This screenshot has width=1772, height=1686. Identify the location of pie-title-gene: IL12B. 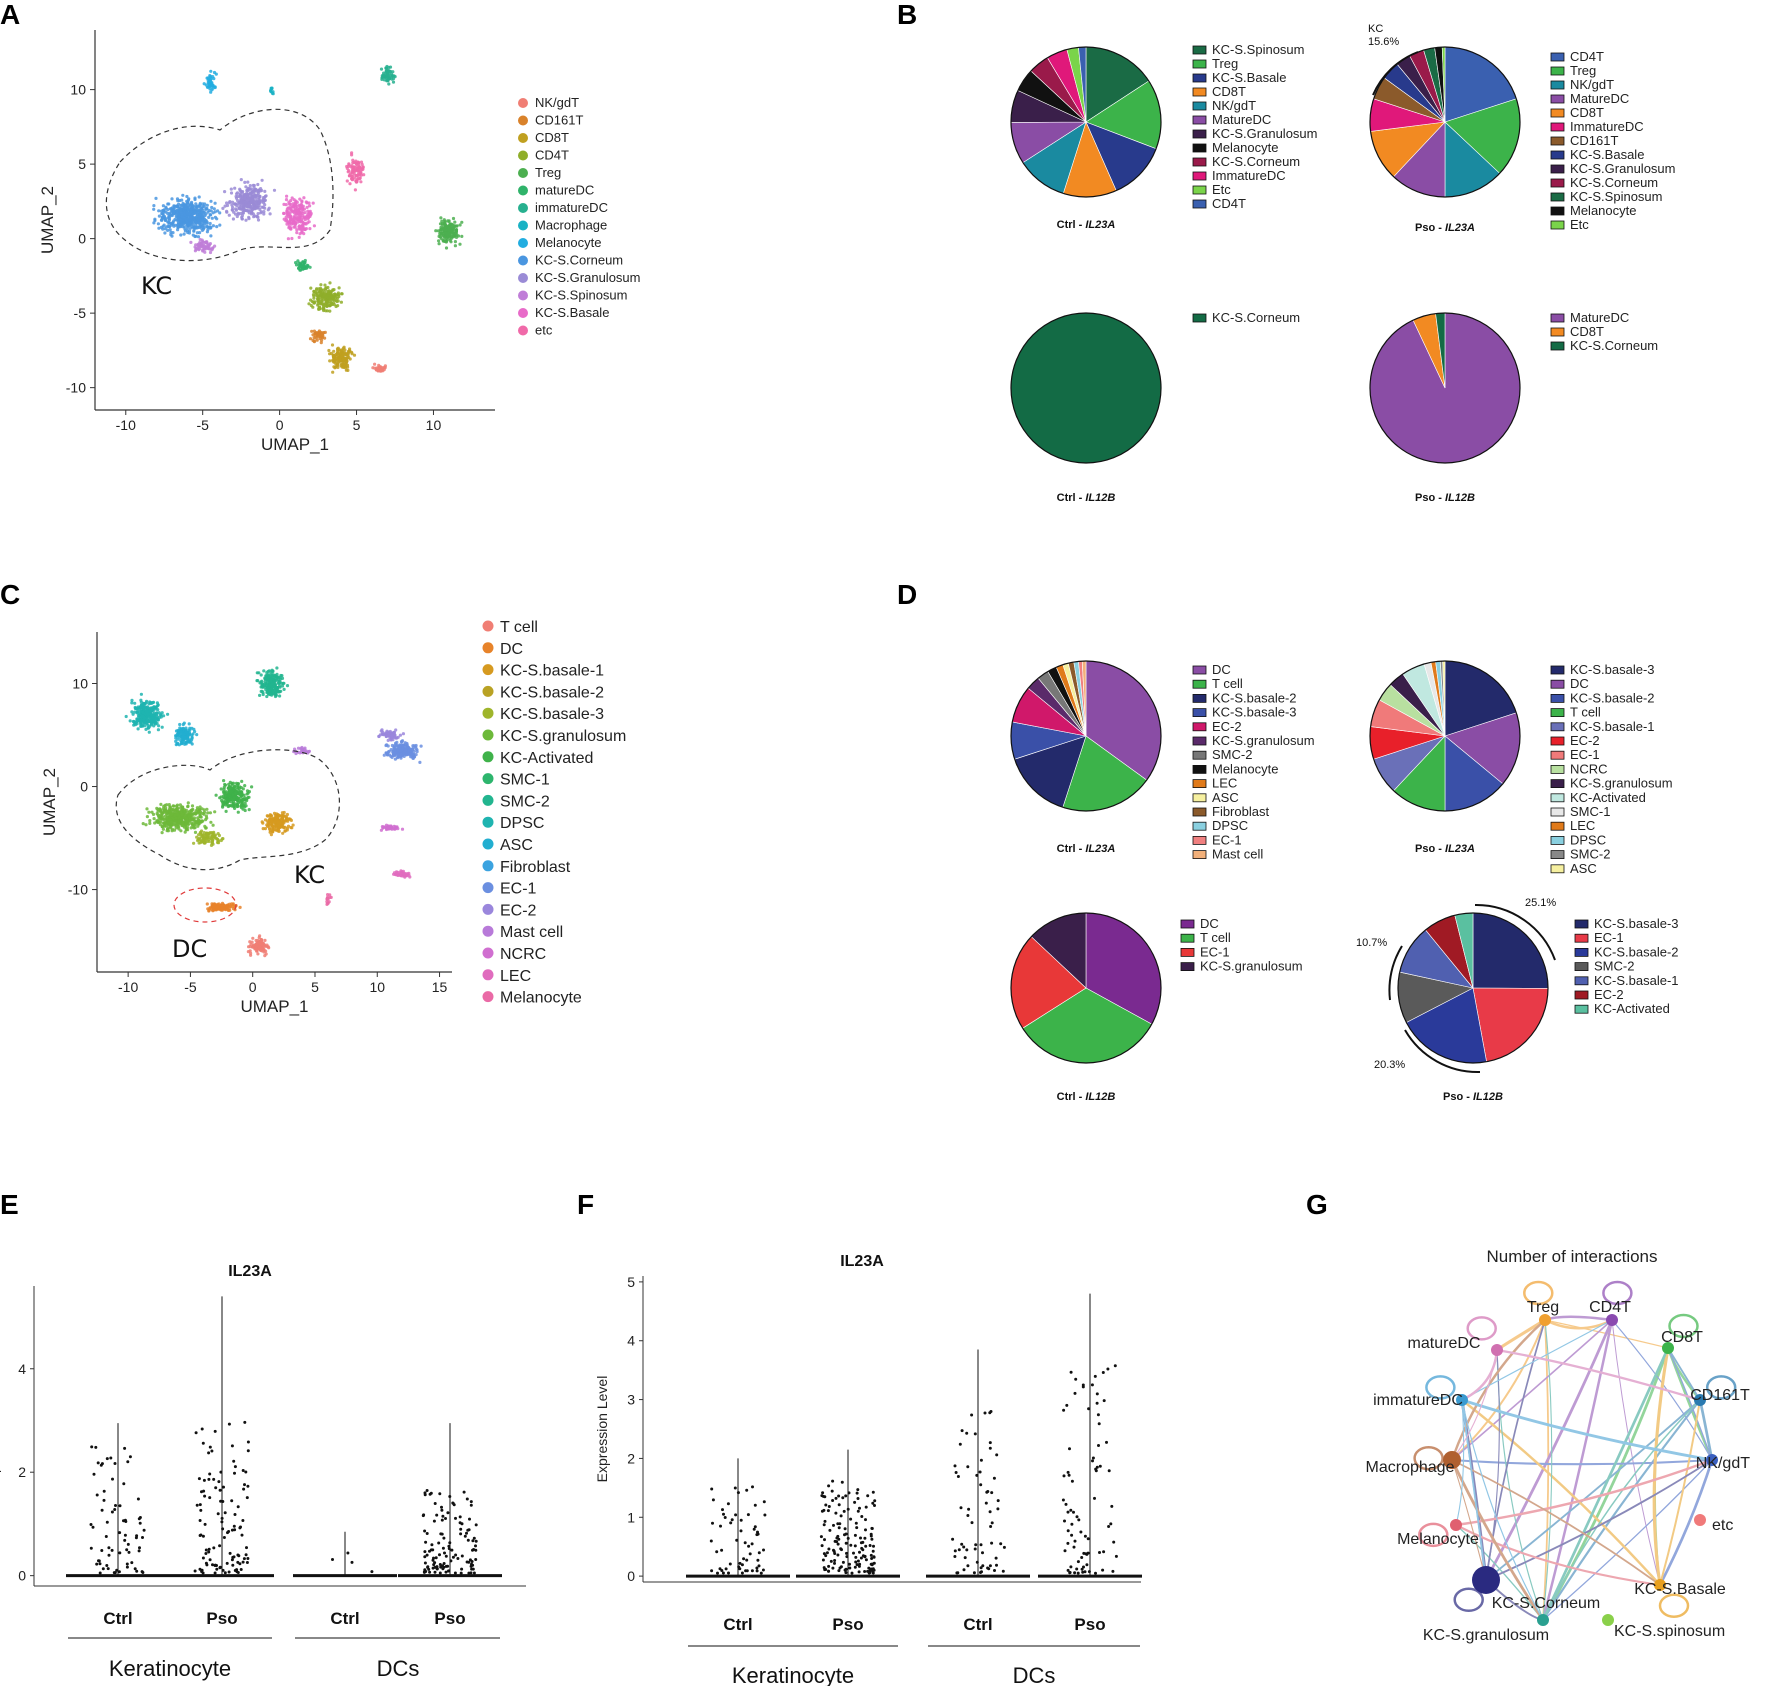
(1488, 1097).